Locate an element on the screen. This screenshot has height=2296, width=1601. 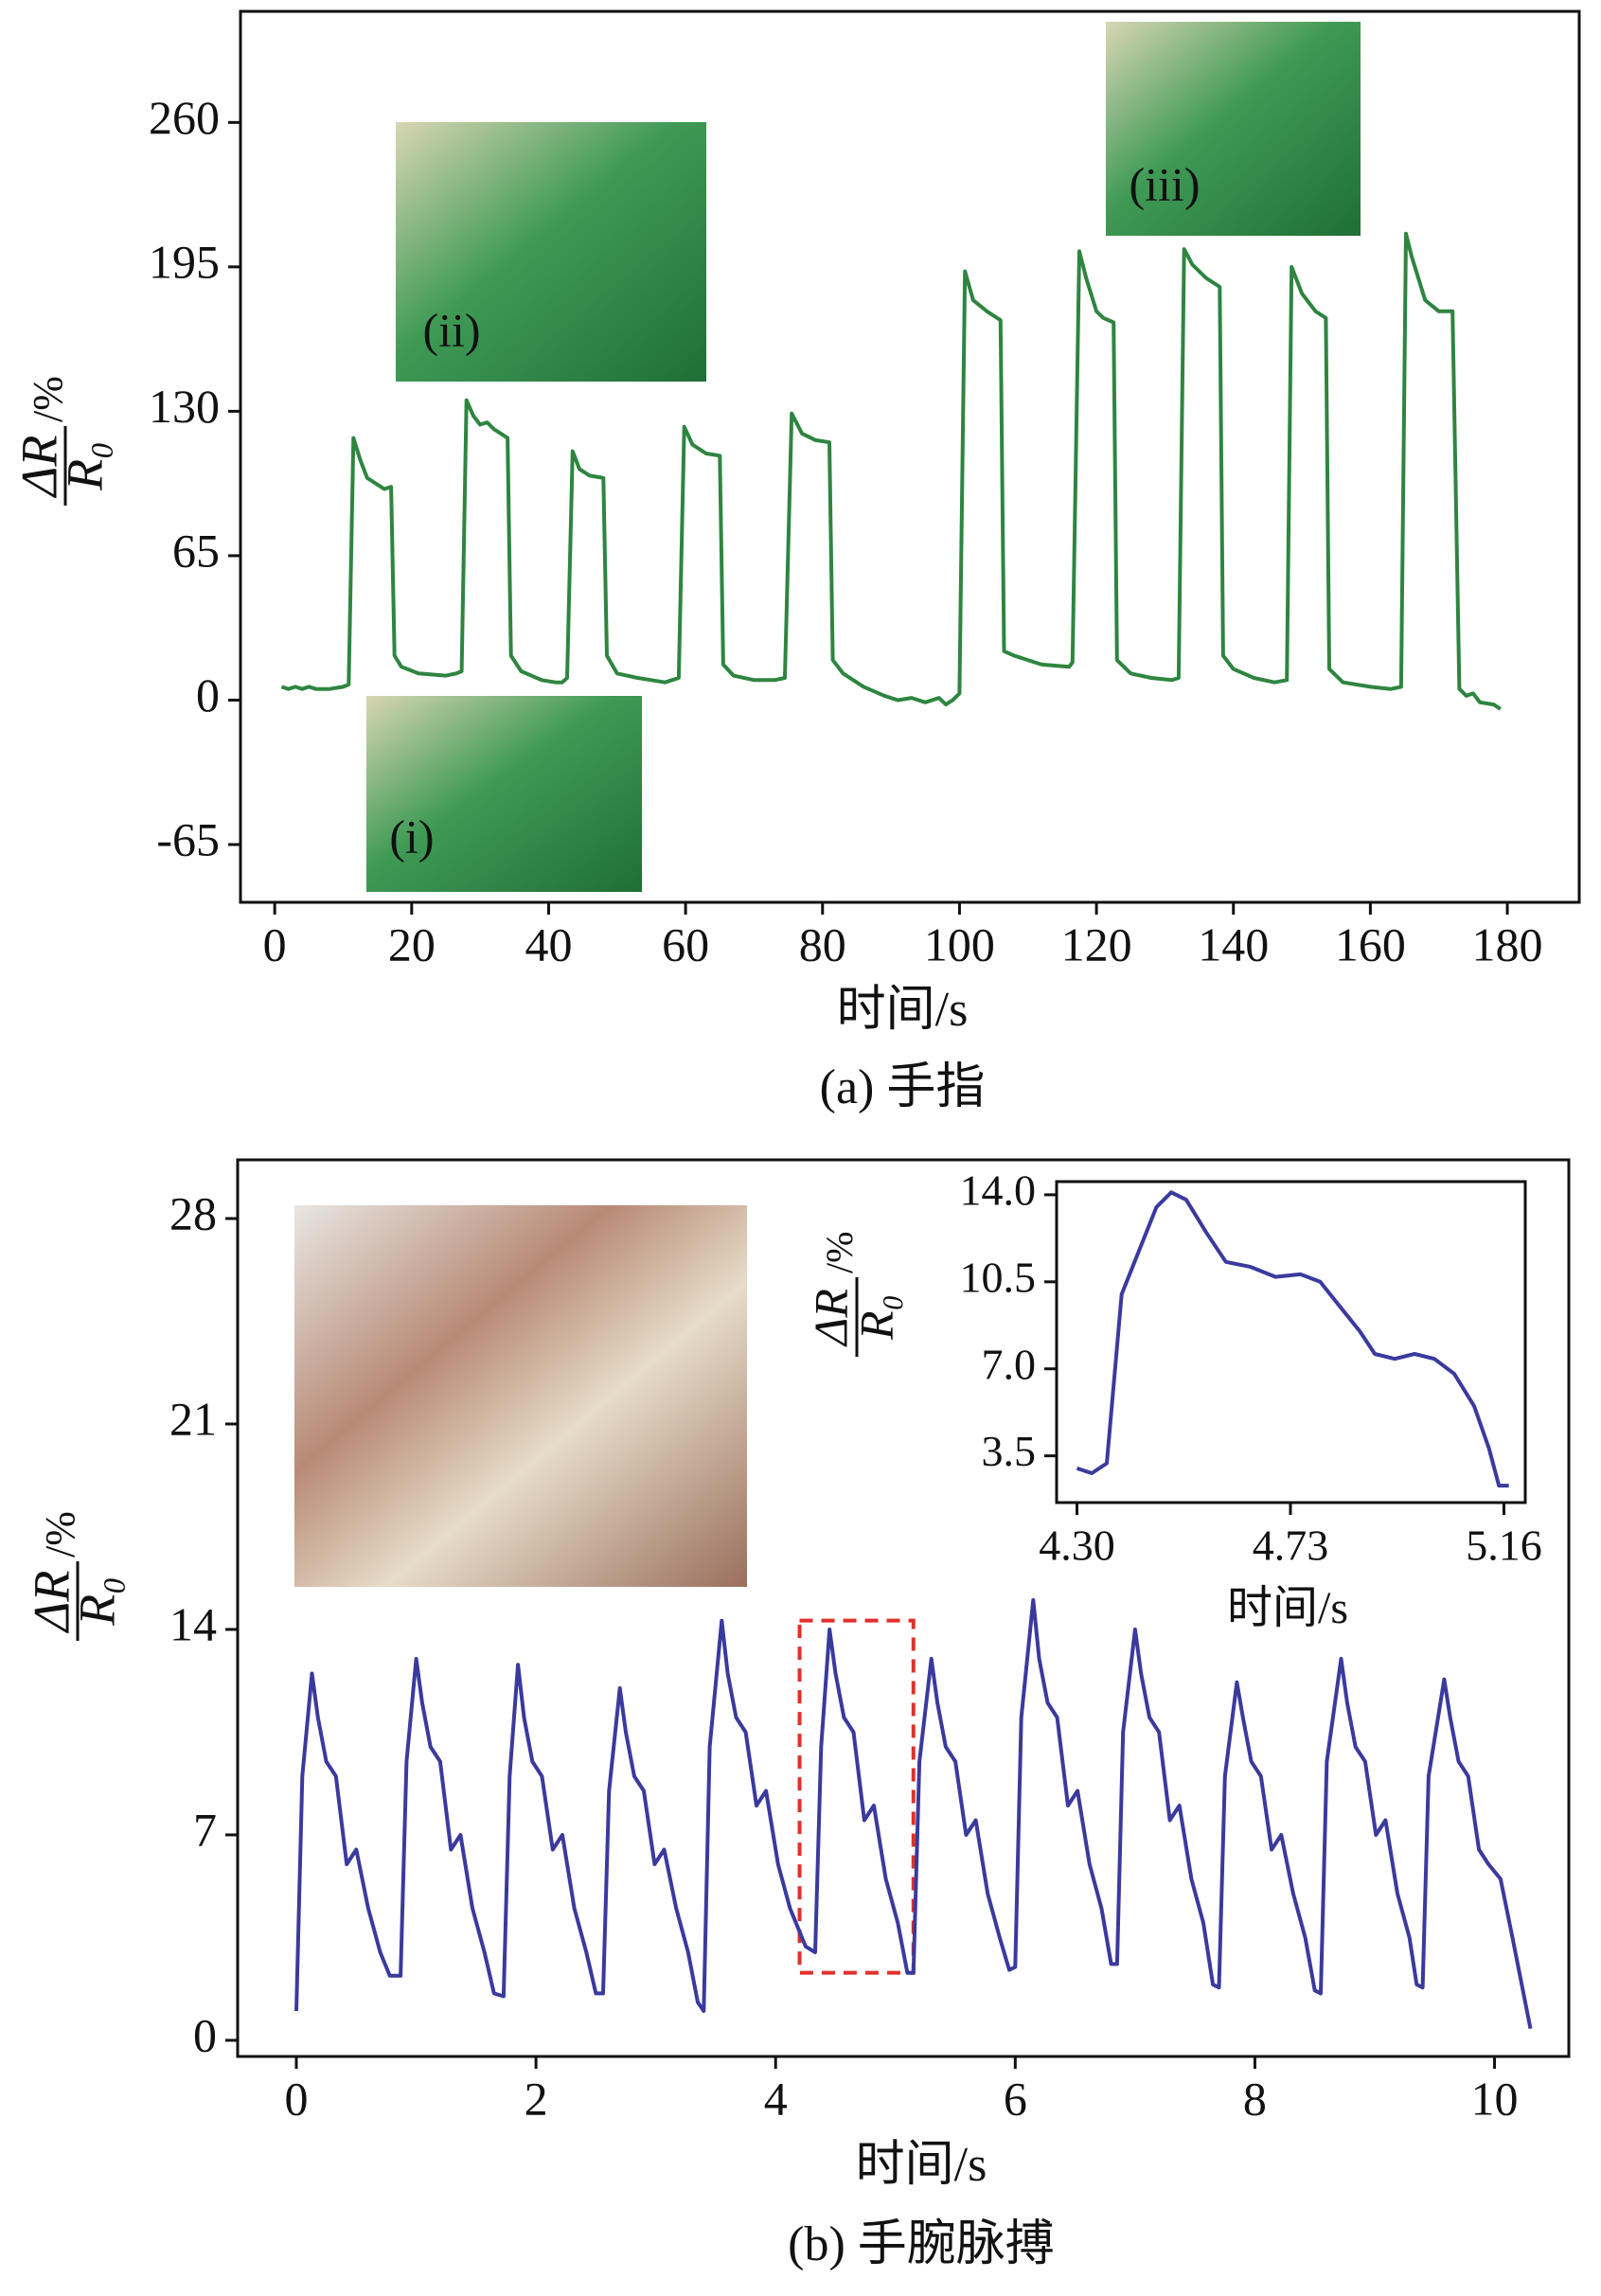
y-tick-label: 65 is located at coordinates (196, 550).